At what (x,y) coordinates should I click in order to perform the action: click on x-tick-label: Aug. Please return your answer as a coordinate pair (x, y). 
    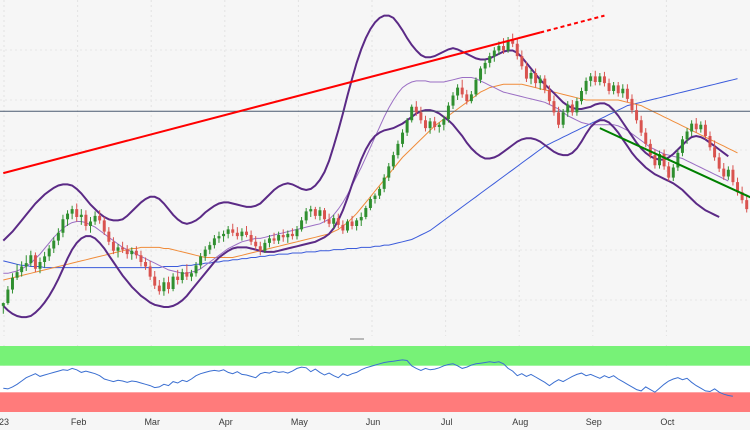
    Looking at the image, I should click on (520, 422).